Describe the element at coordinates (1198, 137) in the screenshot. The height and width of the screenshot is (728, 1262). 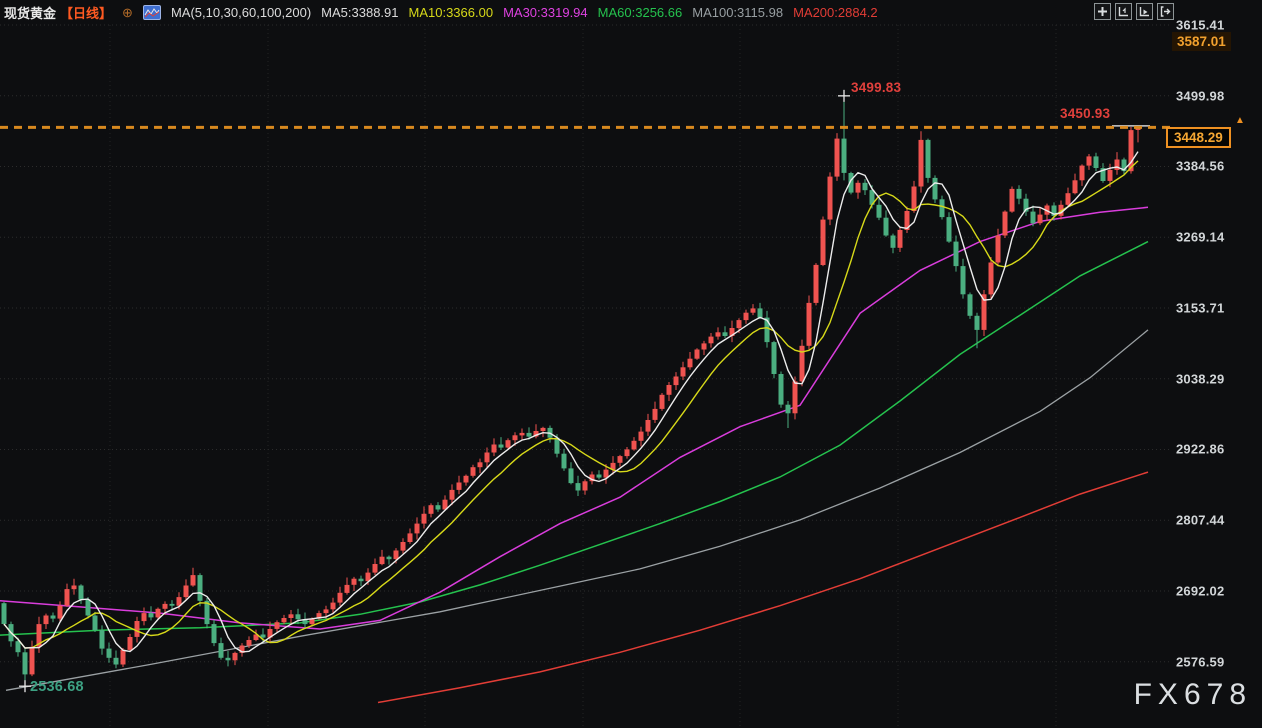
I see `current-price-badge: 3448.29` at that location.